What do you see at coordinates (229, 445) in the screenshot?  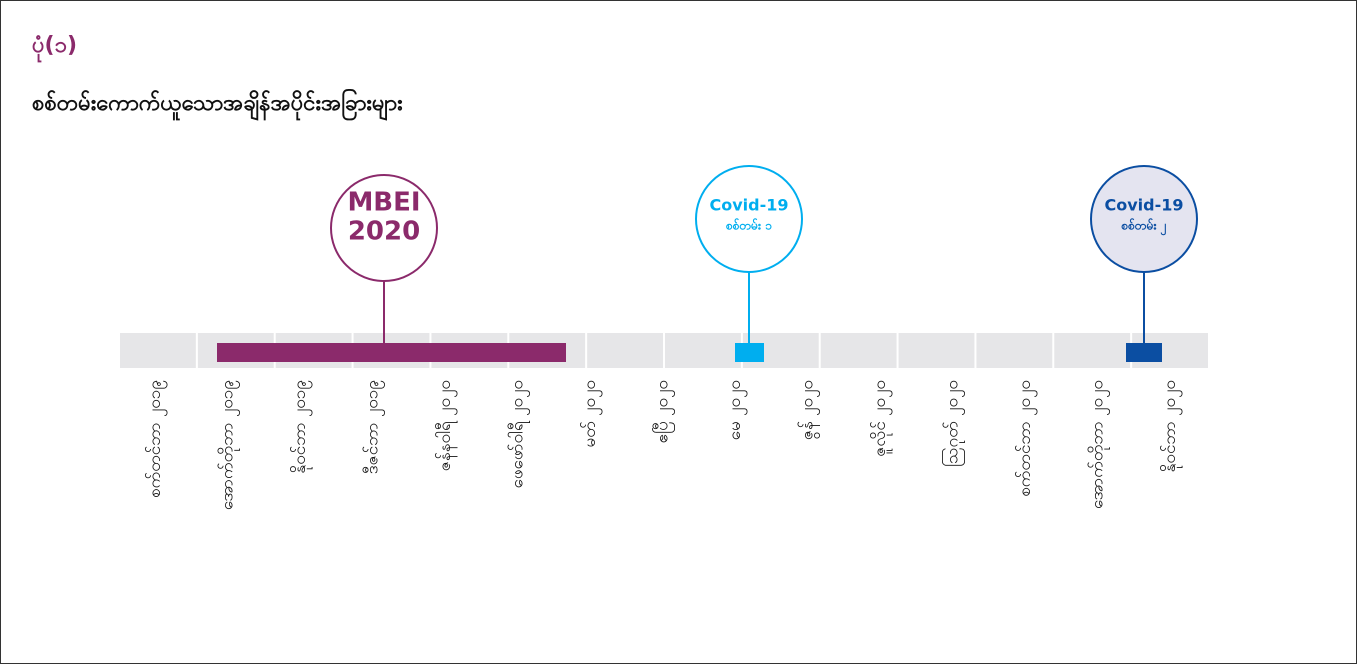 I see `month-label: အောက်တိုဘာ ၂၀၁၉` at bounding box center [229, 445].